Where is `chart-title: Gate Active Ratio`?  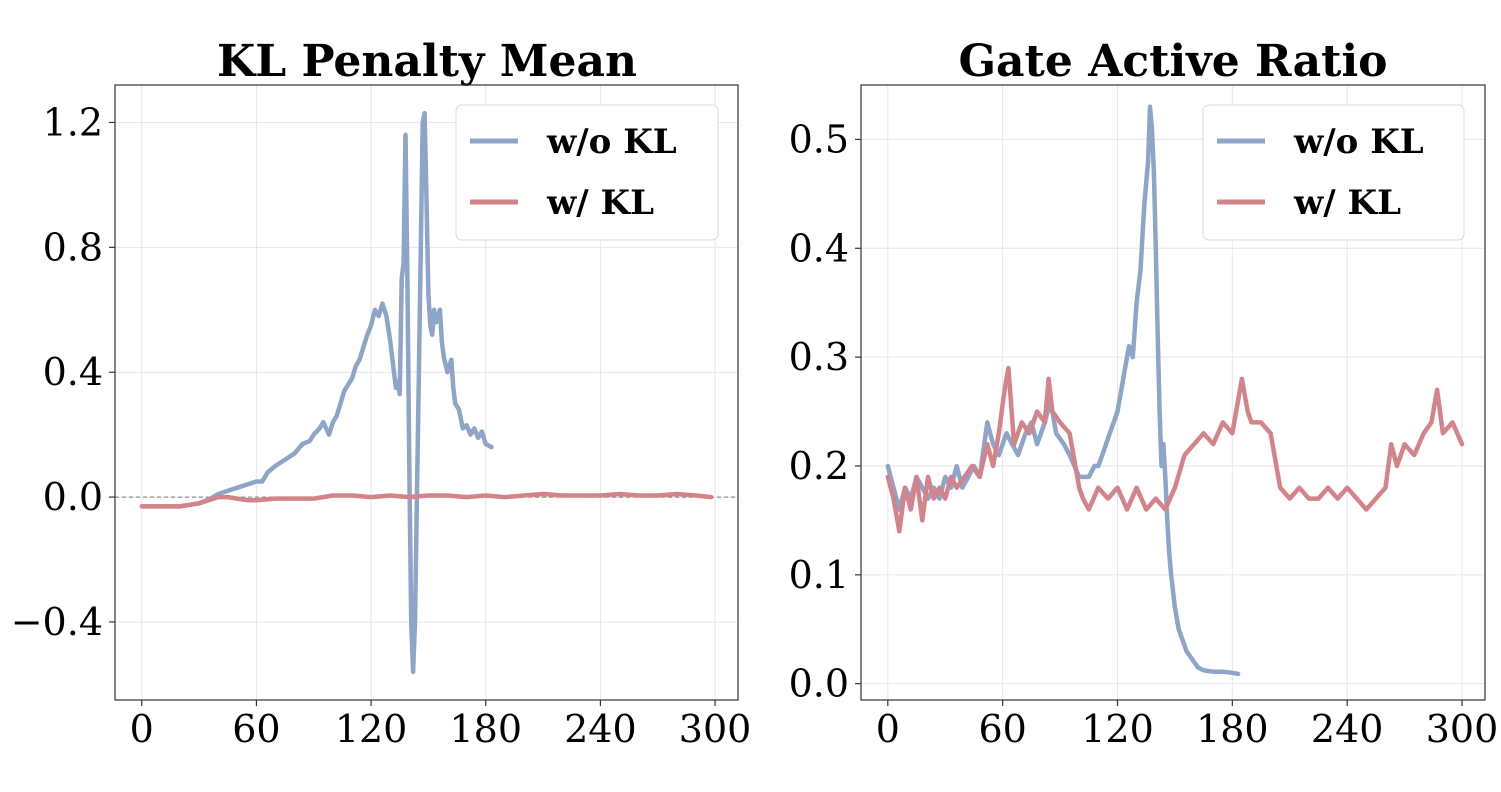
chart-title: Gate Active Ratio is located at coordinates (1172, 61).